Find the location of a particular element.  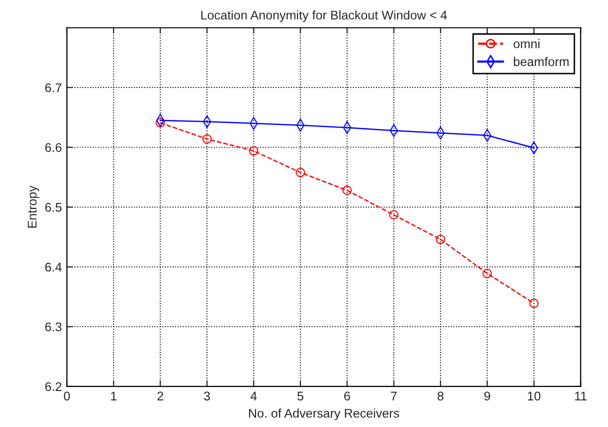

legend-label: omni is located at coordinates (527, 43).